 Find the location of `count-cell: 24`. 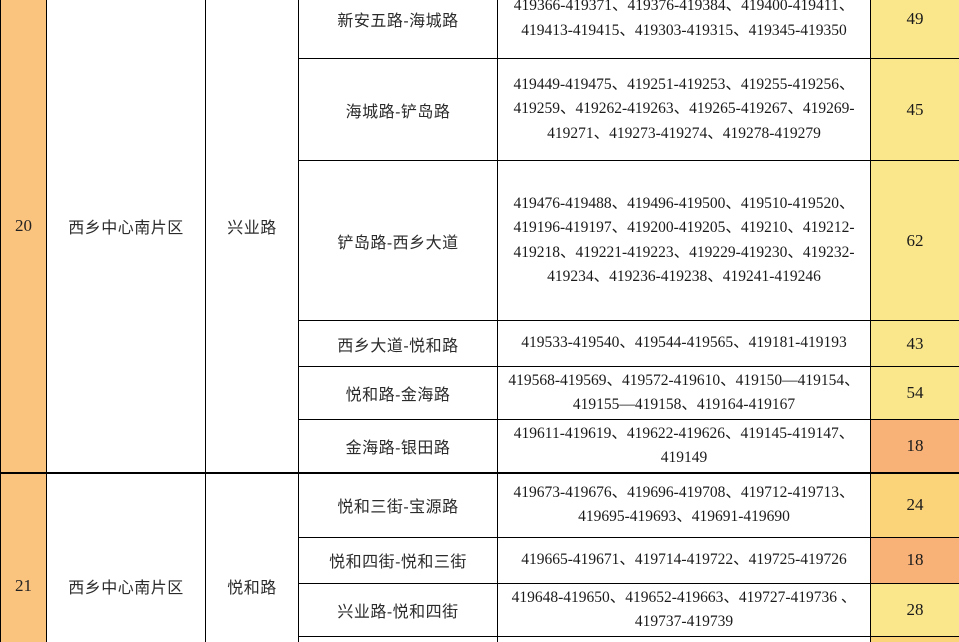

count-cell: 24 is located at coordinates (914, 505).